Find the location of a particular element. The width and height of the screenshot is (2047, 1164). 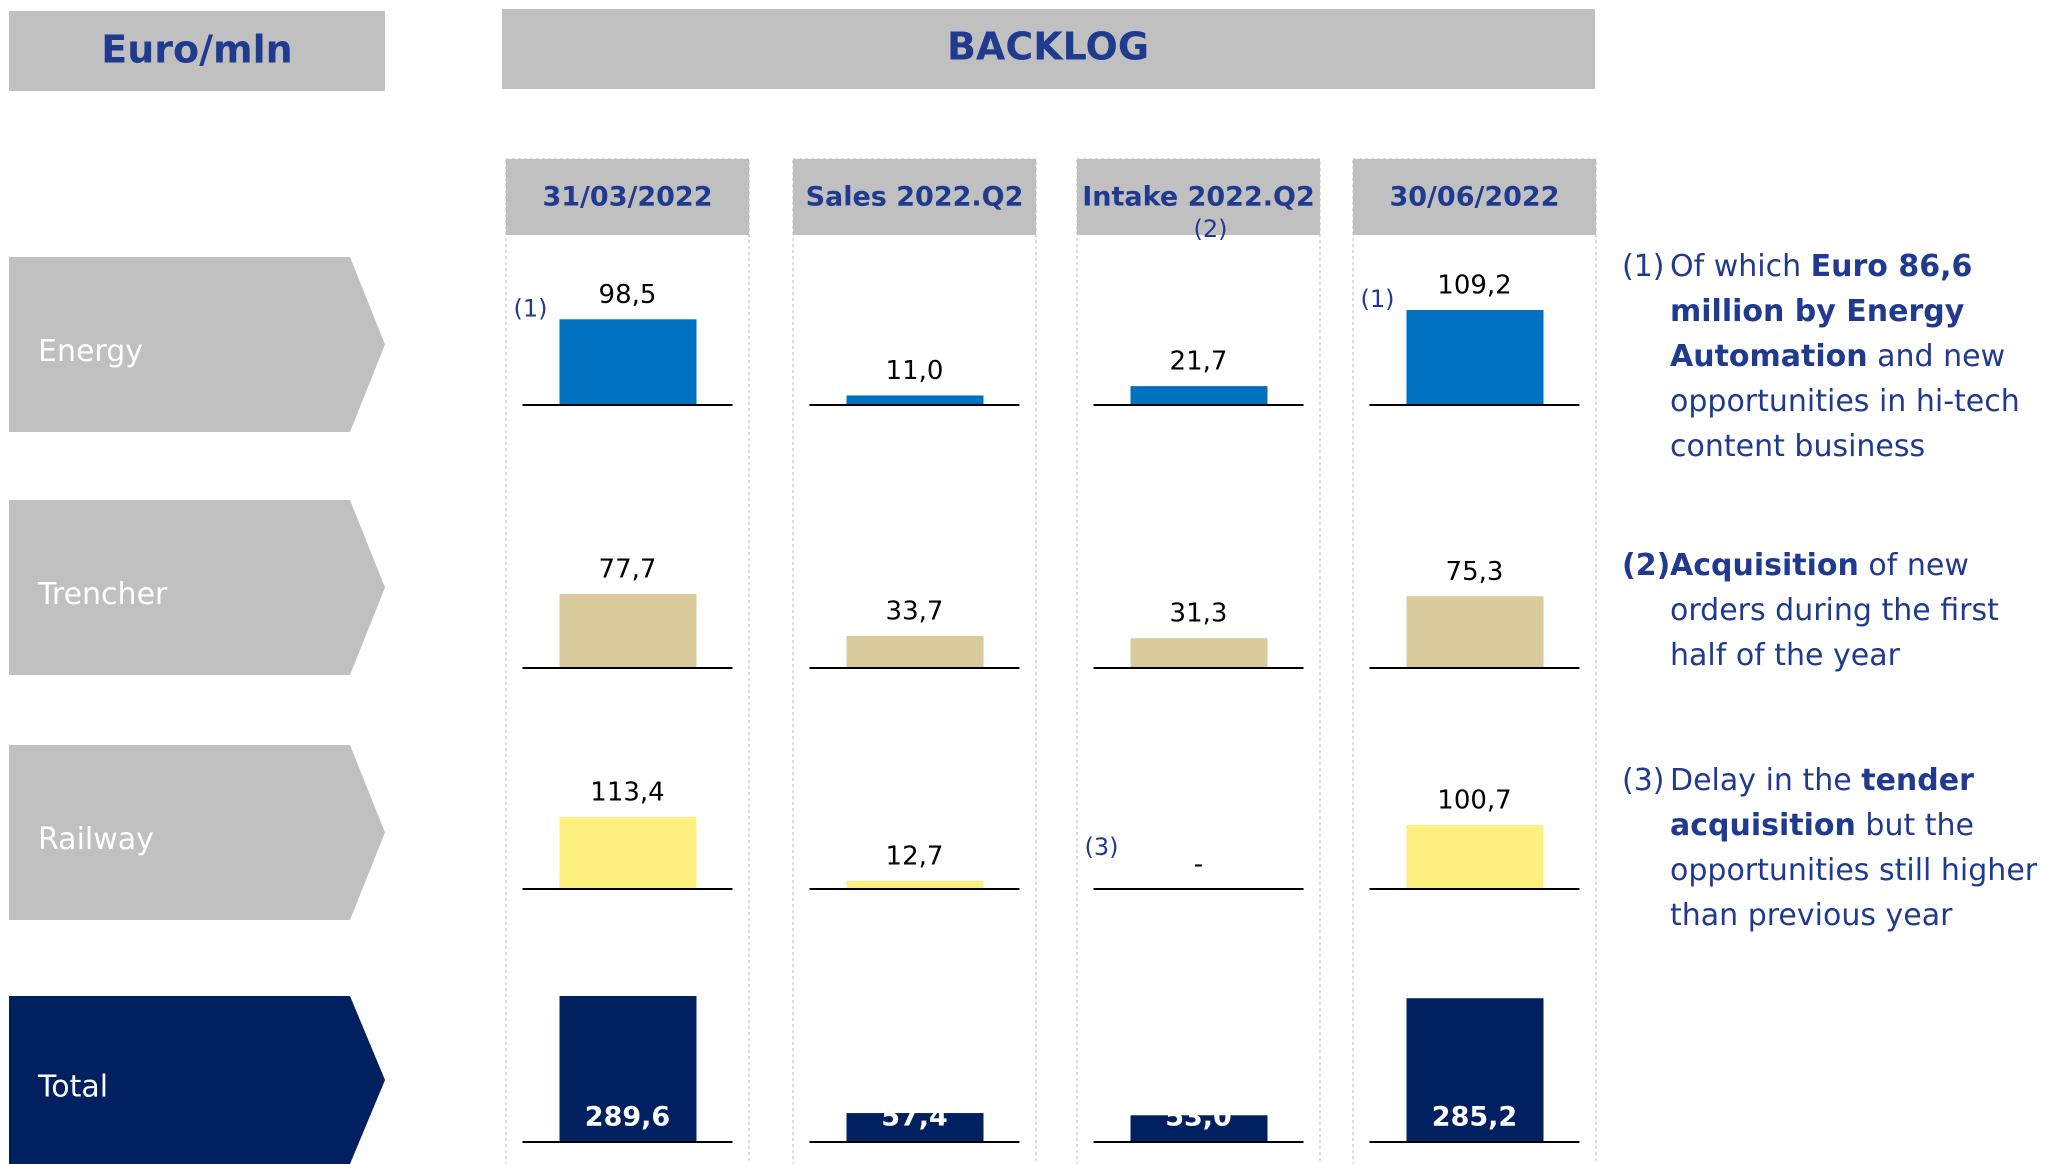

chart-title: BACKLOG is located at coordinates (1048, 47).